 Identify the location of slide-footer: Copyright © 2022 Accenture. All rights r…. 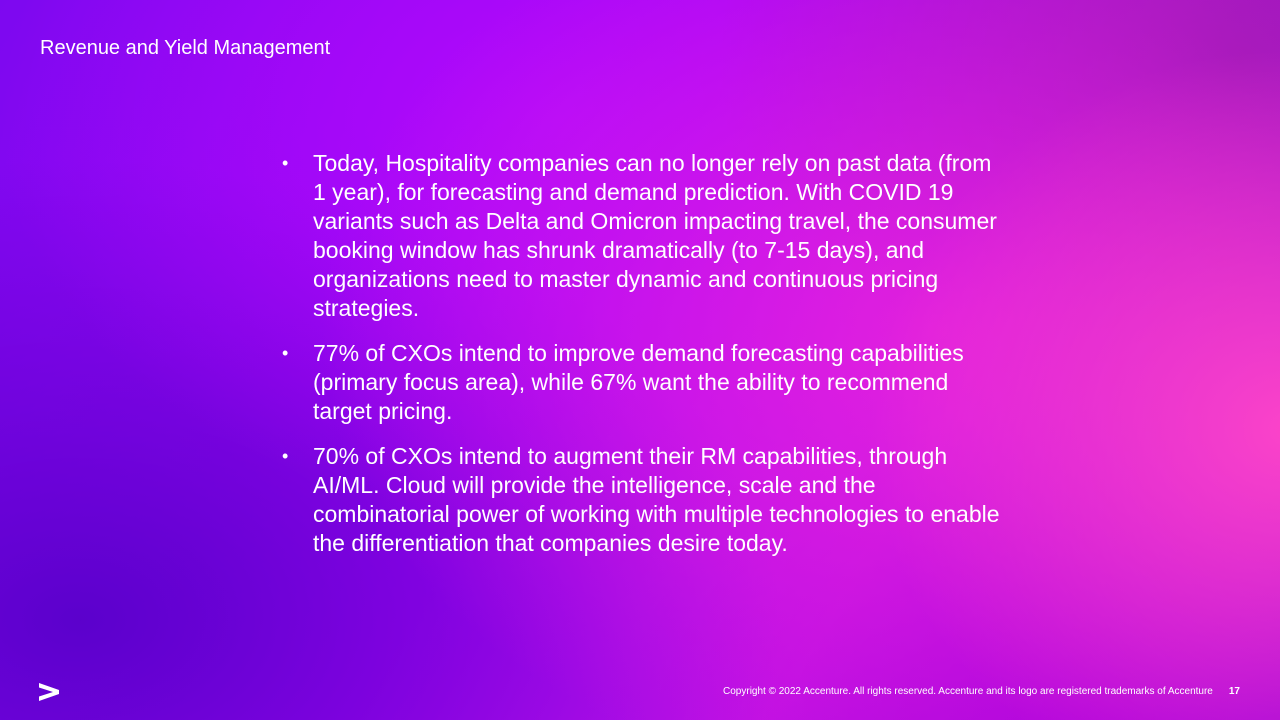
(981, 691).